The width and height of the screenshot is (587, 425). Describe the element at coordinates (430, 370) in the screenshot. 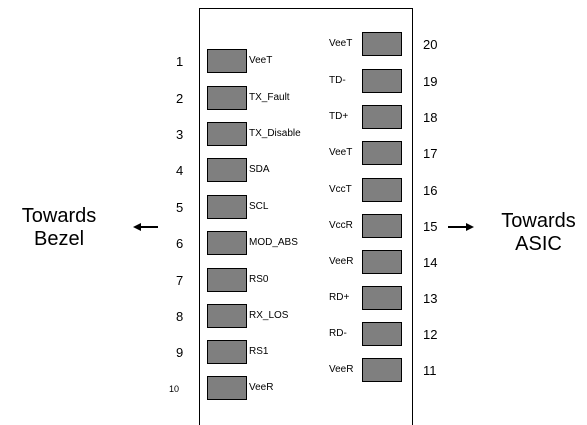

I see `pin-number: 11` at that location.